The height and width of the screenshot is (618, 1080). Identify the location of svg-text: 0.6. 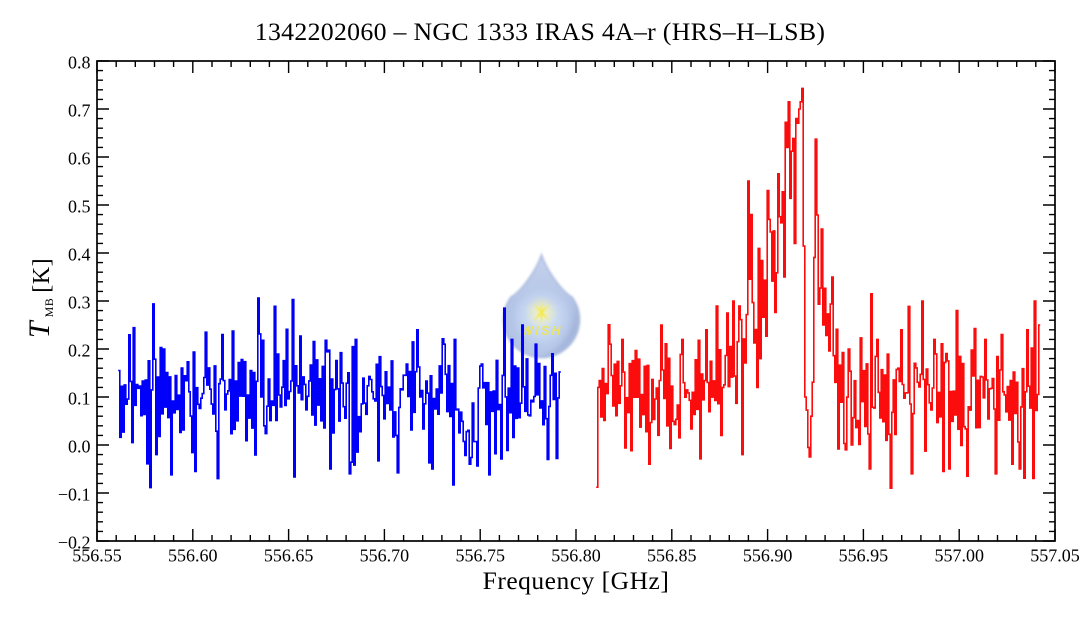
(79, 158).